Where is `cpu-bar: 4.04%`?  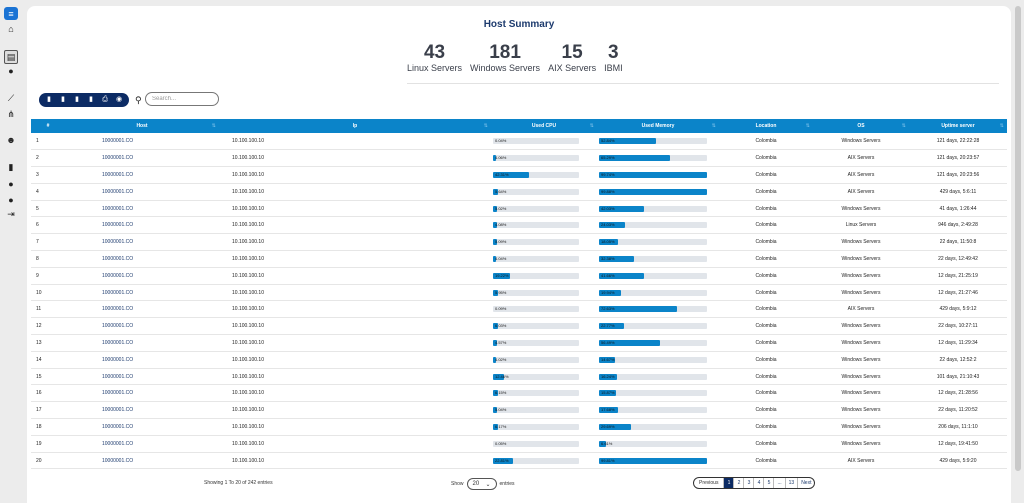
cpu-bar: 4.04% is located at coordinates (536, 258).